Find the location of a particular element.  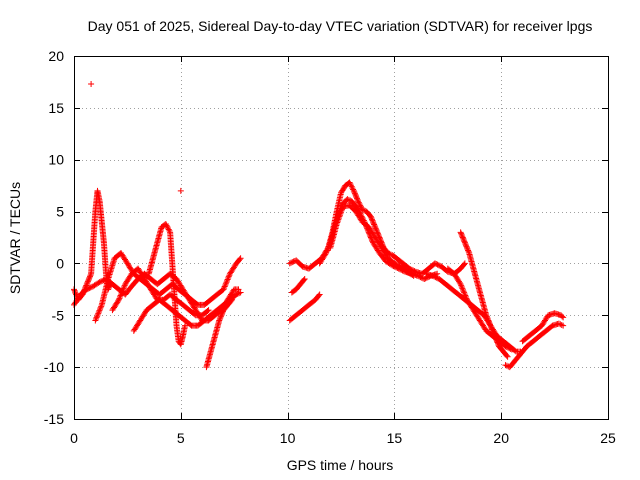

y-tick-label: 20 is located at coordinates (56, 56).